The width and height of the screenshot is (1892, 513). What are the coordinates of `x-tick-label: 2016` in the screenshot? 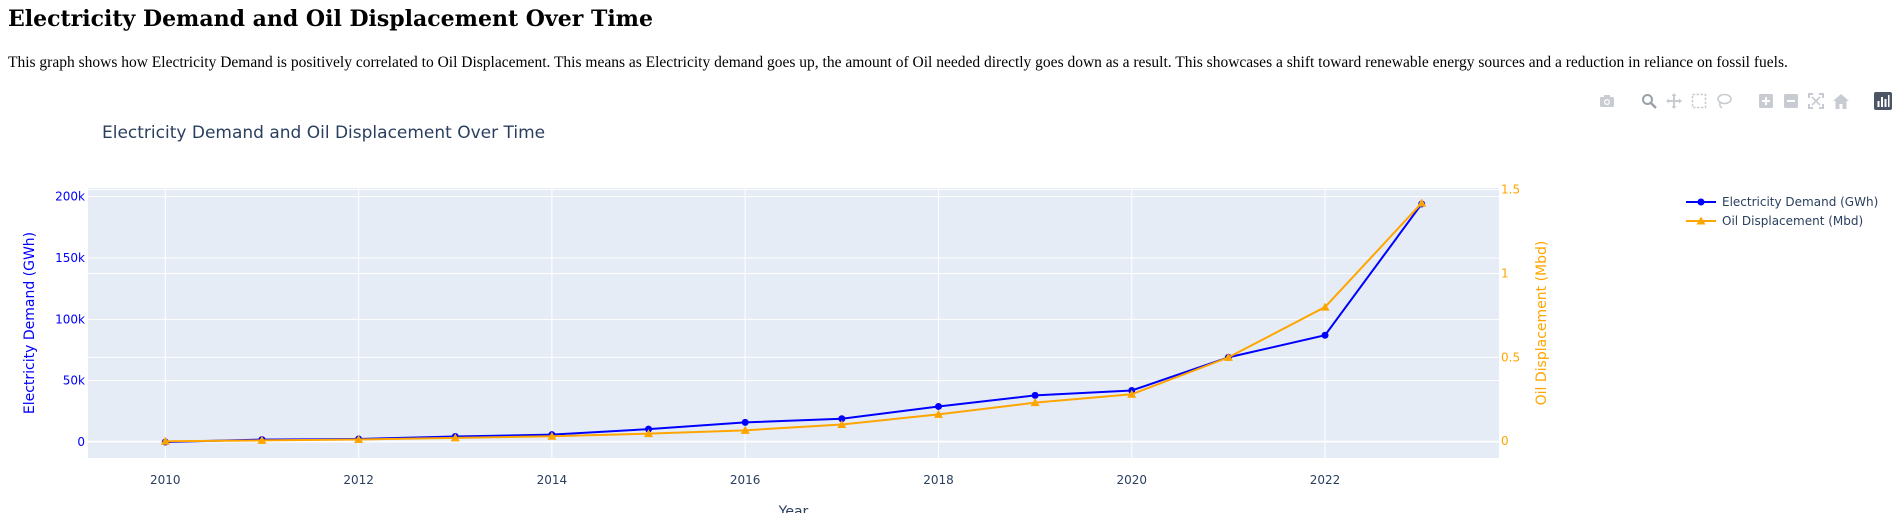 It's located at (745, 480).